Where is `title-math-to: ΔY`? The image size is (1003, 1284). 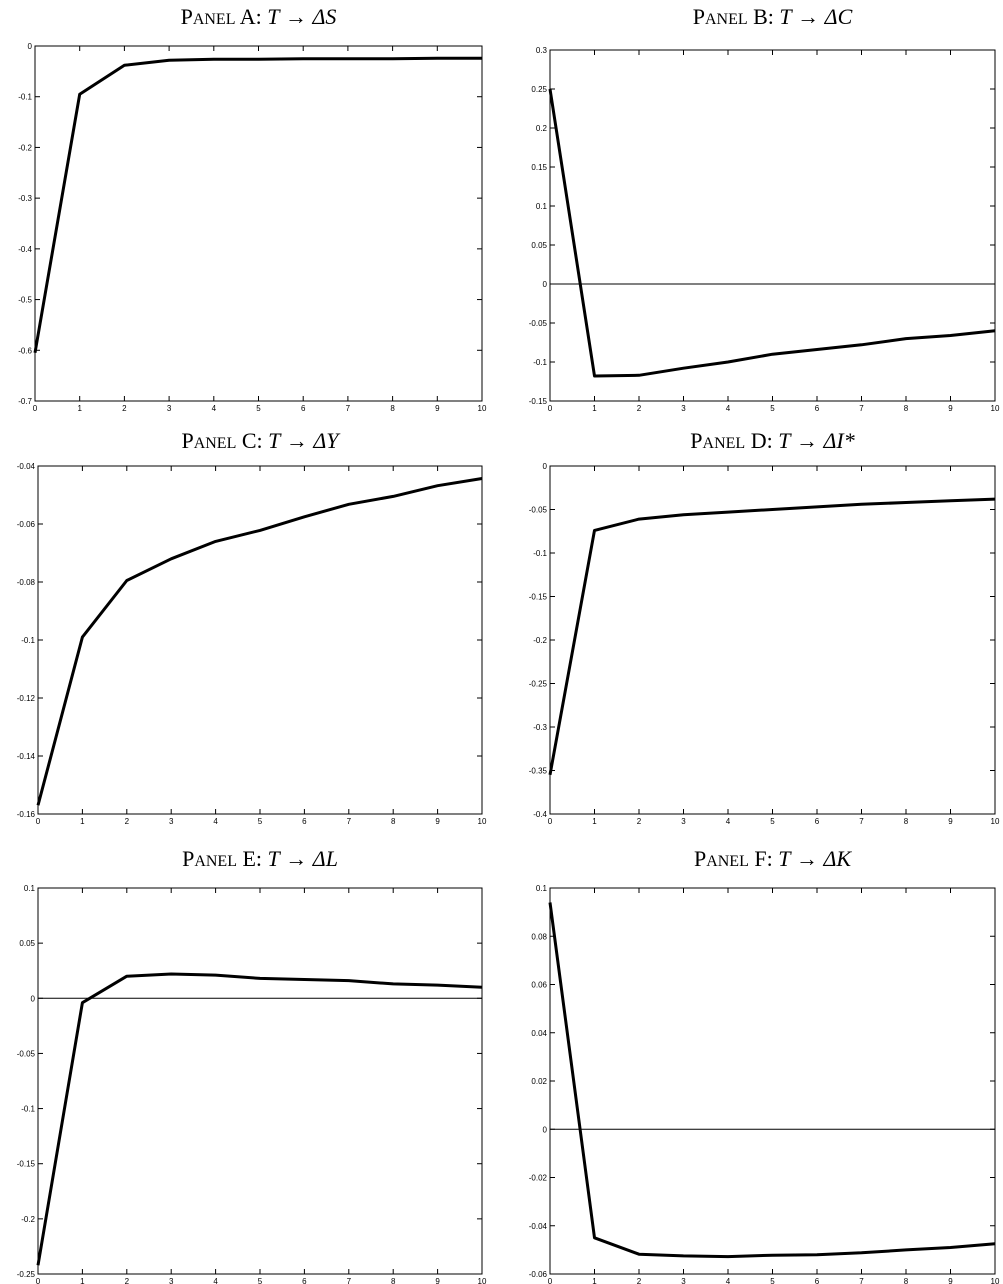
title-math-to: ΔY is located at coordinates (326, 440).